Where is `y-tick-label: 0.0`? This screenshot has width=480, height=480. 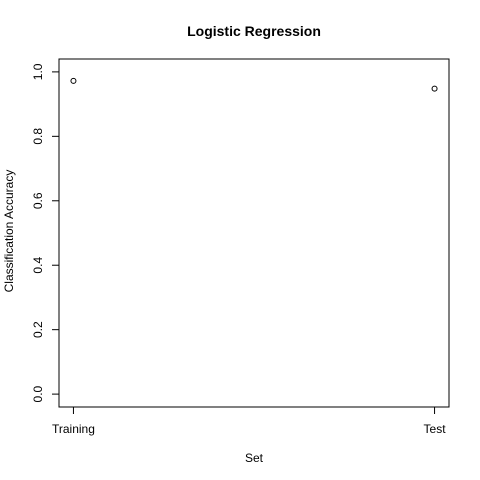 y-tick-label: 0.0 is located at coordinates (38, 393).